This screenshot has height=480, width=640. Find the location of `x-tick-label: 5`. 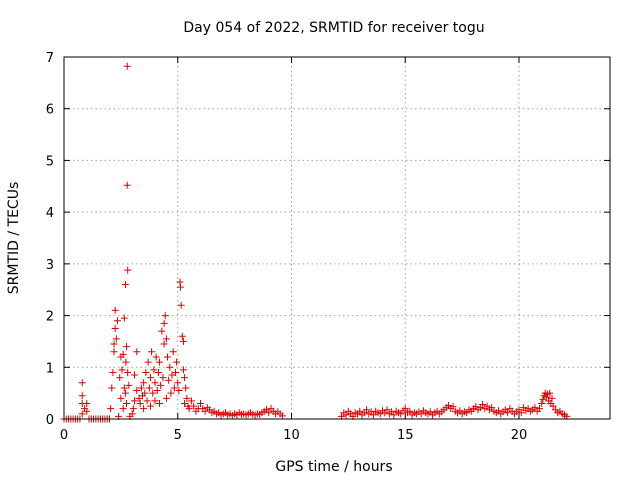

x-tick-label: 5 is located at coordinates (178, 435).